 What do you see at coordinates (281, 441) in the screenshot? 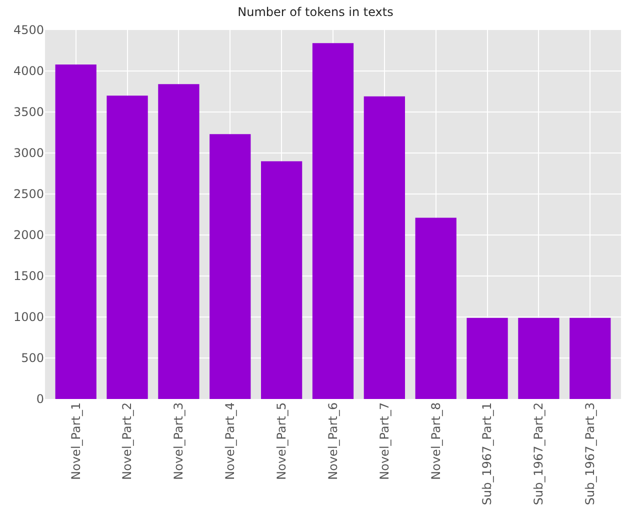
I see `x-tick-label: Novel_Part_5` at bounding box center [281, 441].